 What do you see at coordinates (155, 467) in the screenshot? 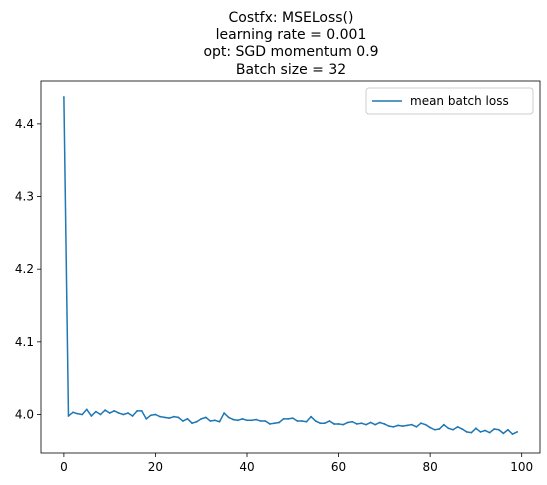
I see `x-tick-label: 20` at bounding box center [155, 467].